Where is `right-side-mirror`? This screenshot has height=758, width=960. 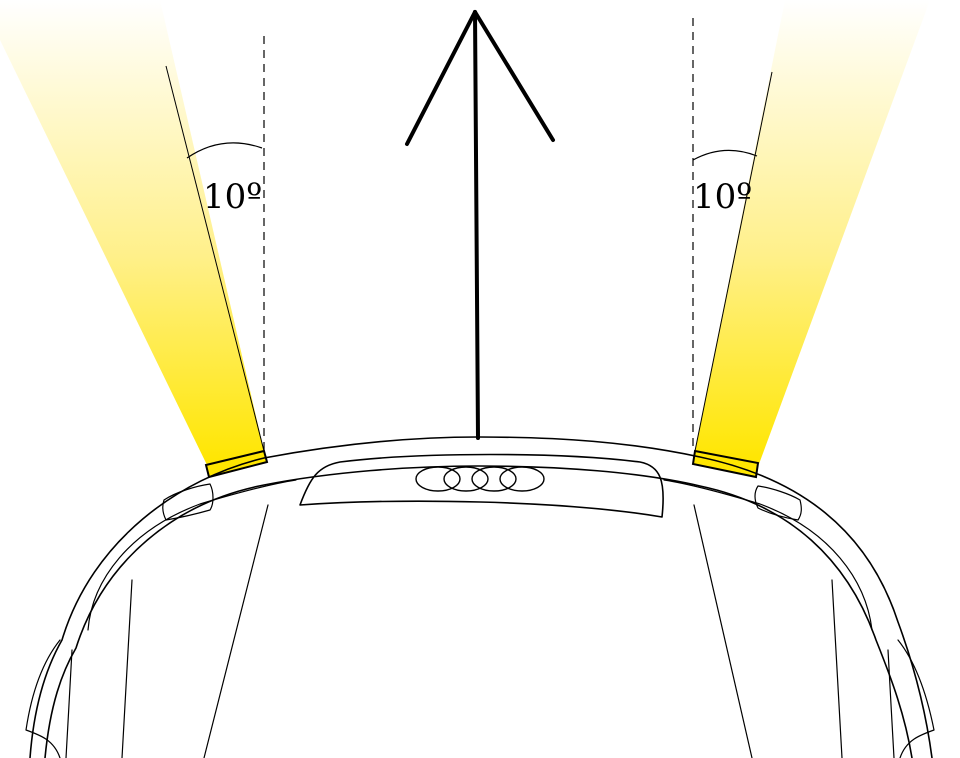
right-side-mirror is located at coordinates (916, 698).